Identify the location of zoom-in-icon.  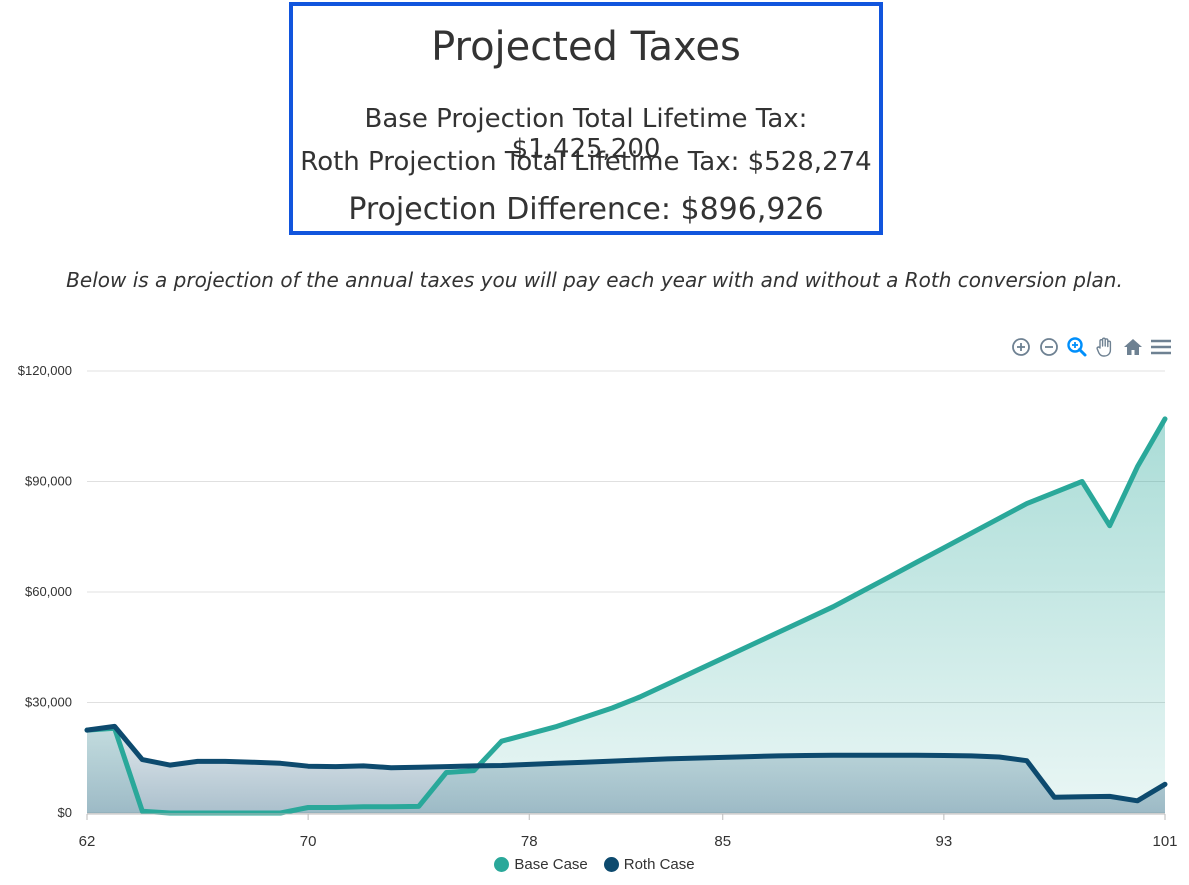
(1021, 347).